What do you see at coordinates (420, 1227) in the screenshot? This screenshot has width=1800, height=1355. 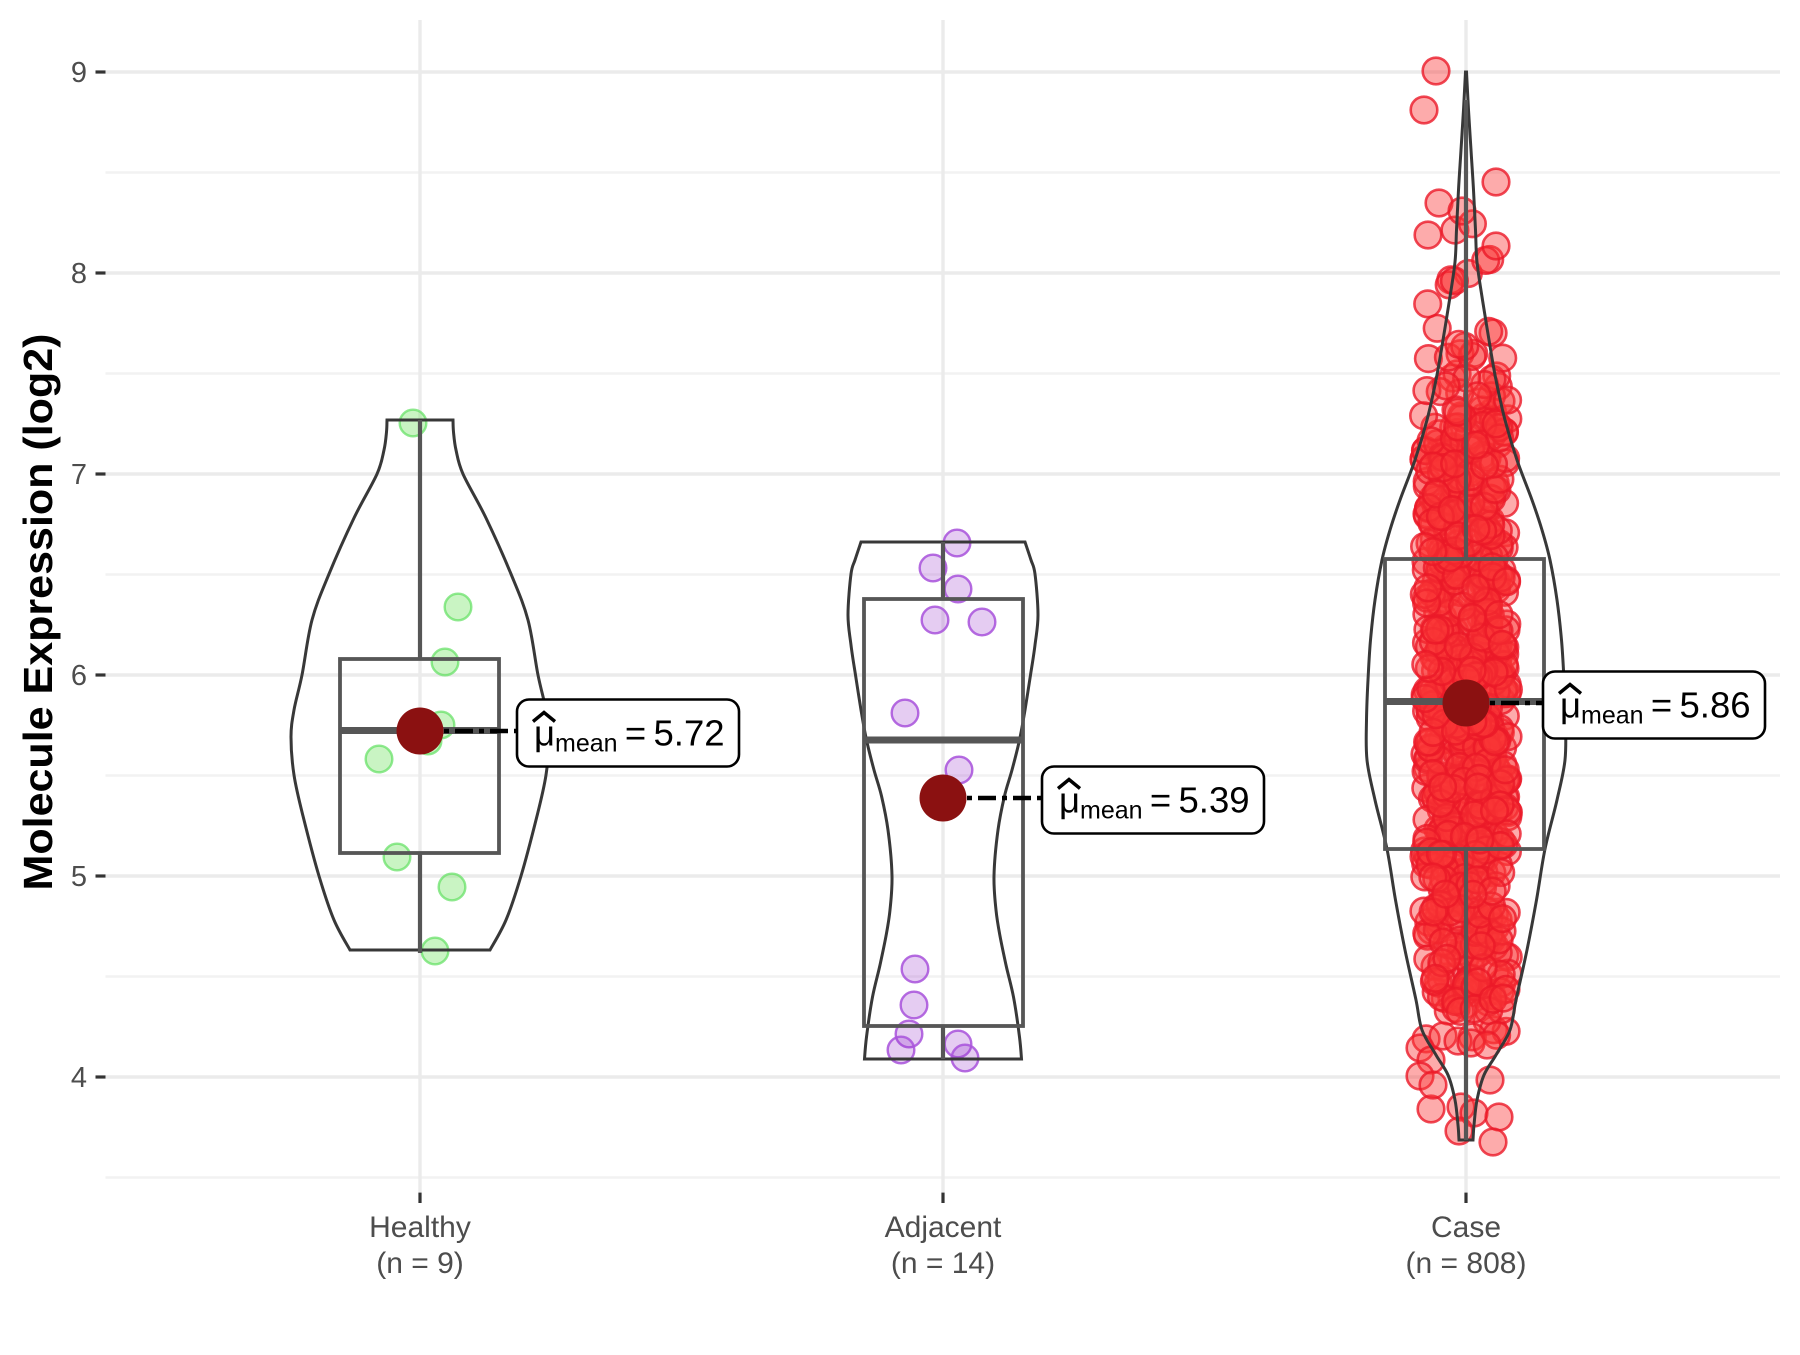 I see `svg-text: Healthy` at bounding box center [420, 1227].